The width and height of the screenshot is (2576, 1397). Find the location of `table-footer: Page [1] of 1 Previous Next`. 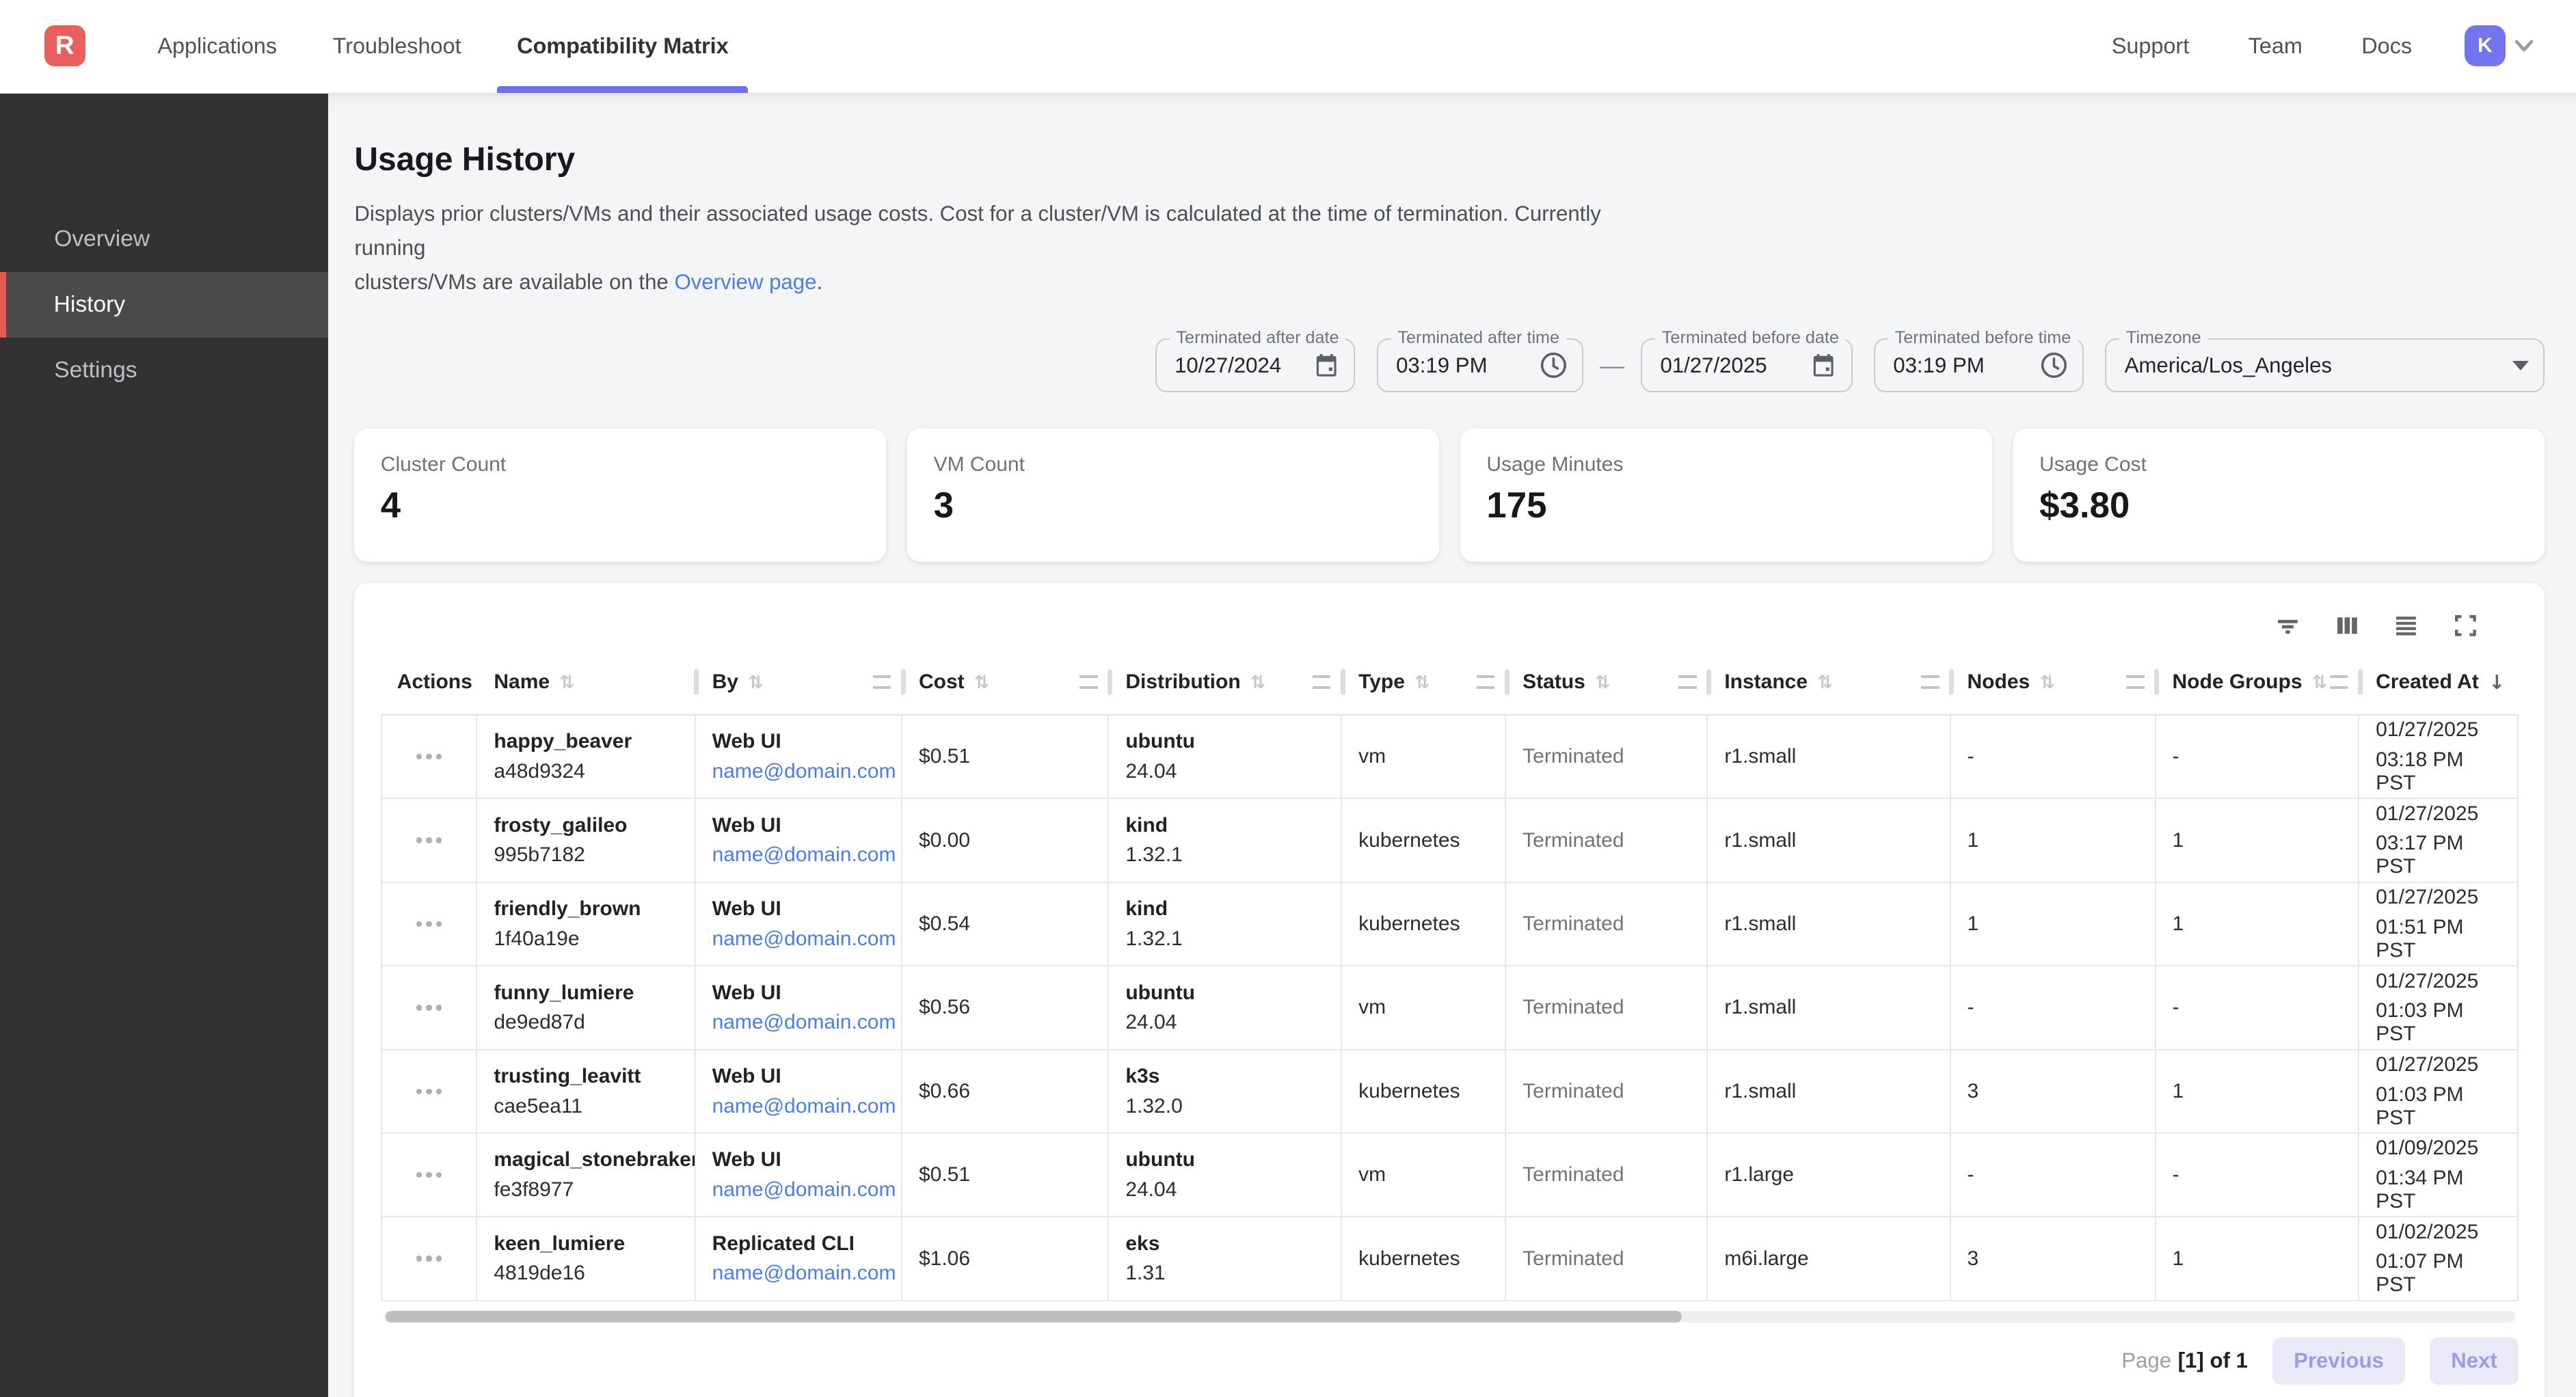

table-footer: Page [1] of 1 Previous Next is located at coordinates (1450, 1361).